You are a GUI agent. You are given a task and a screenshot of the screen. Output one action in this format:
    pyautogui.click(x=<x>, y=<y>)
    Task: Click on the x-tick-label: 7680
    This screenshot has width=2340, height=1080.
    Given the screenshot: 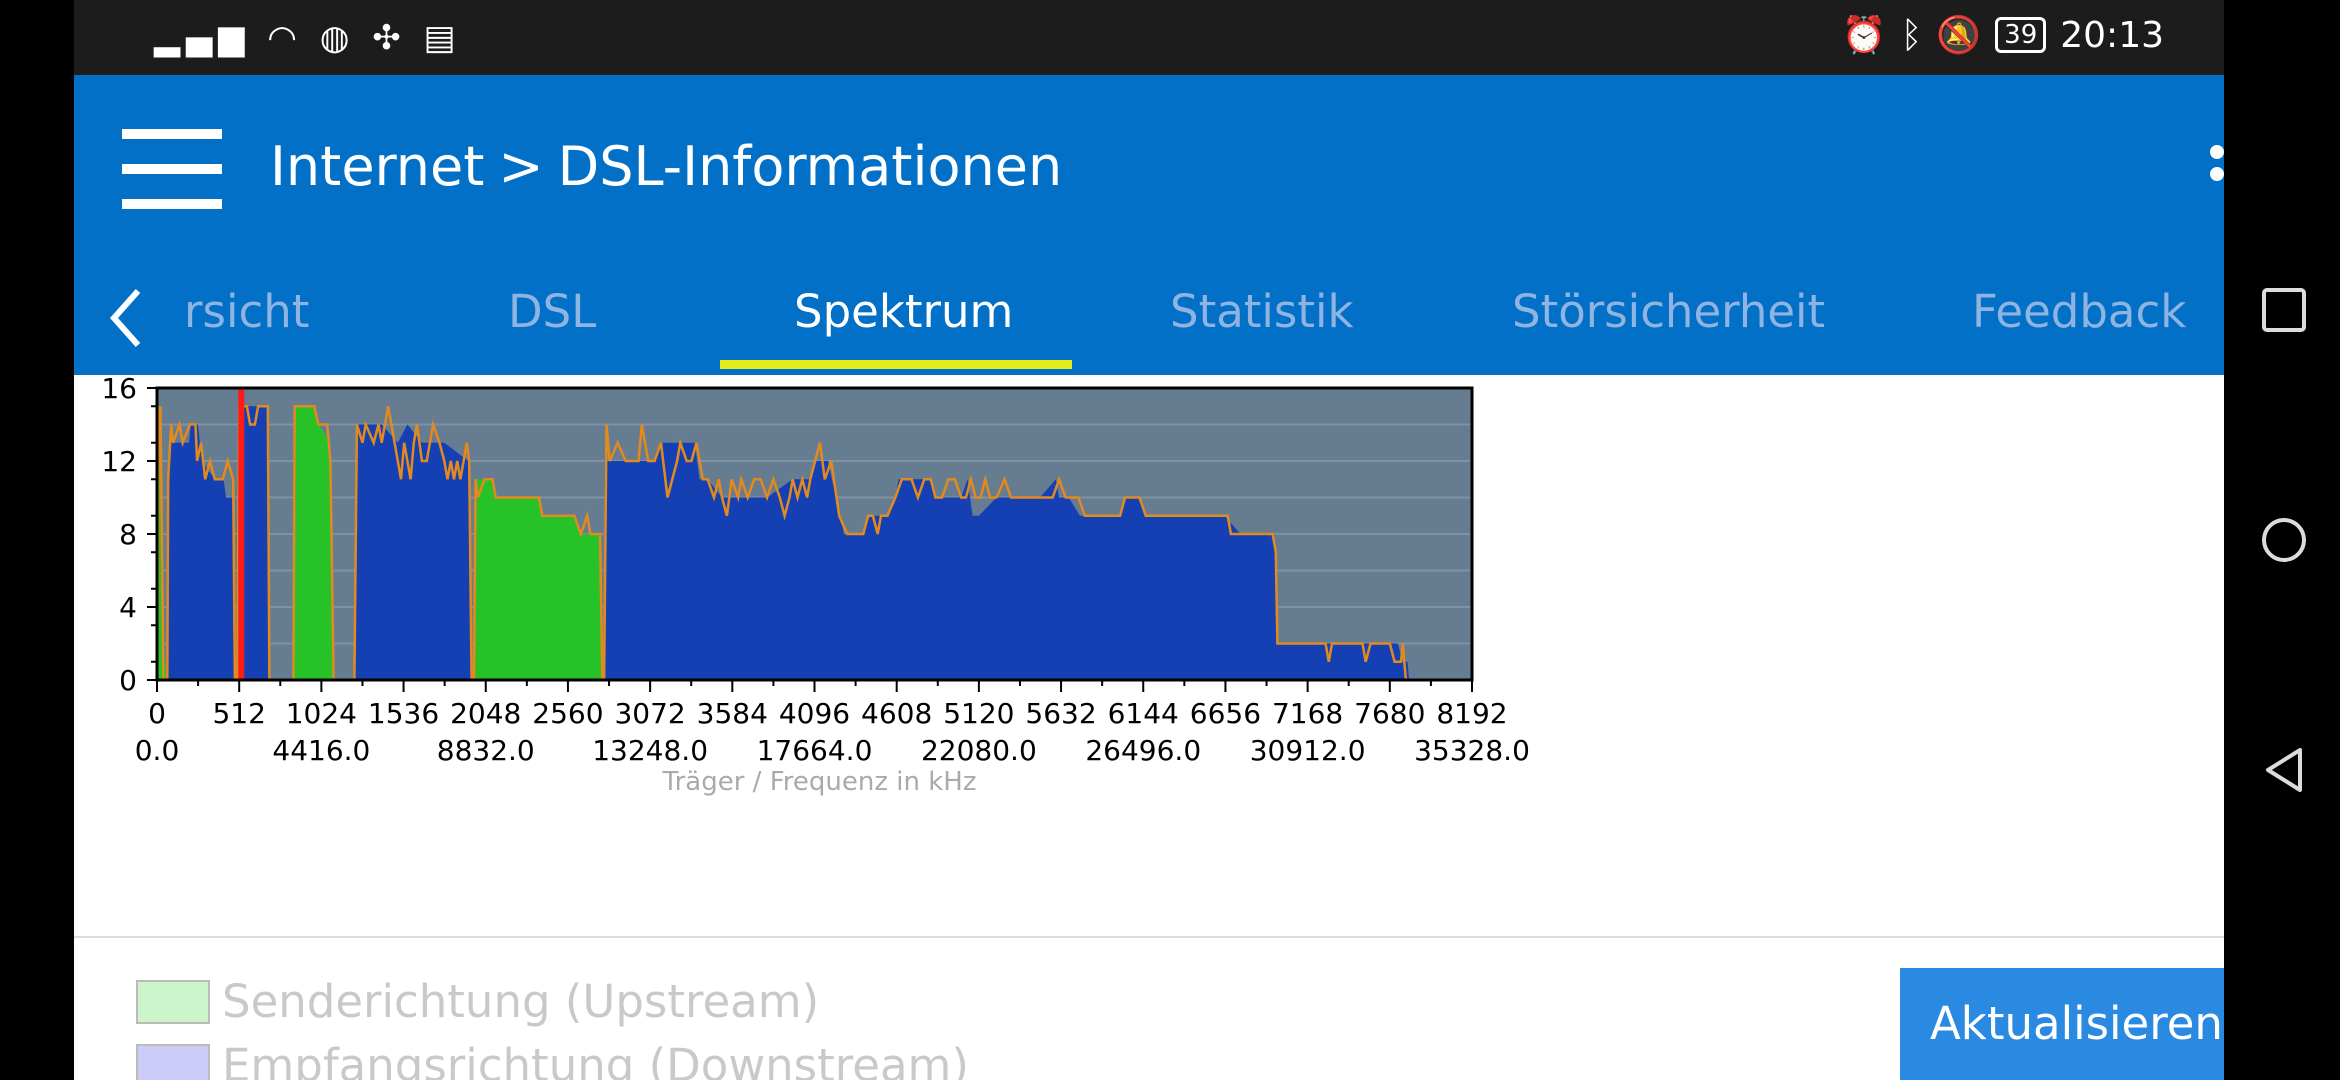 What is the action you would take?
    pyautogui.click(x=1389, y=713)
    